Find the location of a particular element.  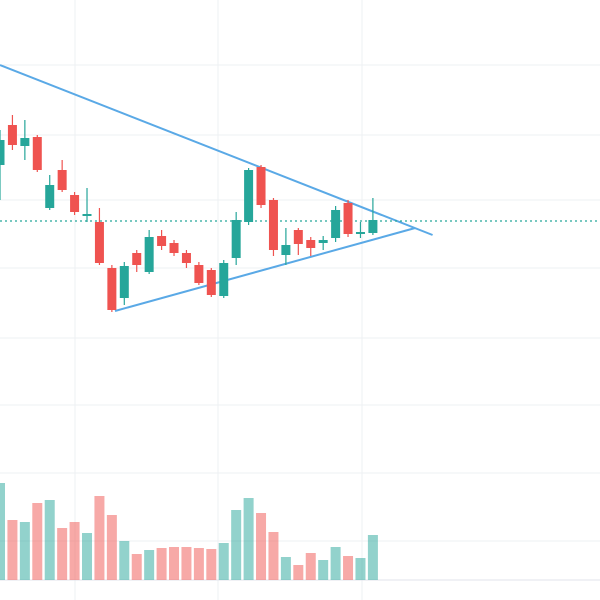

trendline is located at coordinates (265, 269).